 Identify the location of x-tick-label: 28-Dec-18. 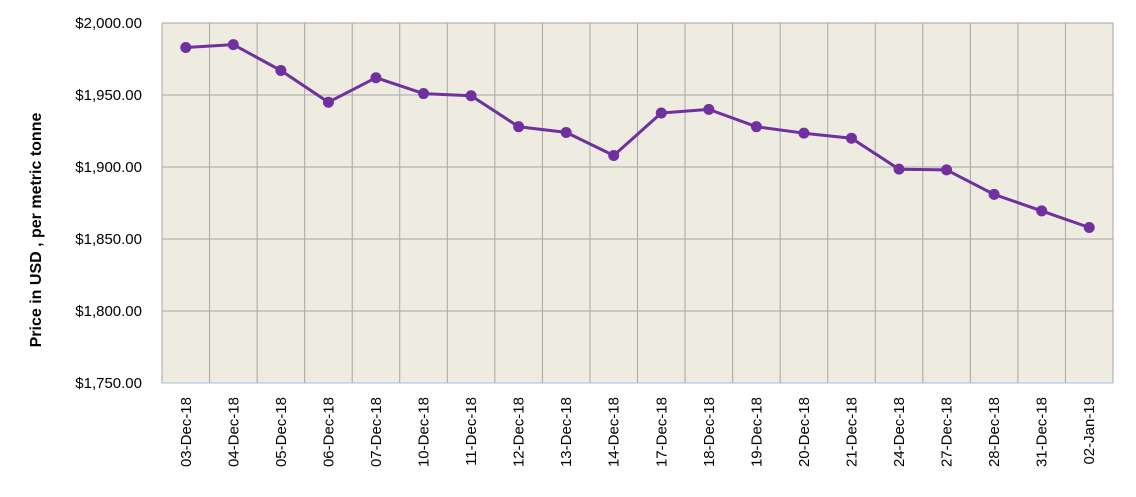
(994, 432).